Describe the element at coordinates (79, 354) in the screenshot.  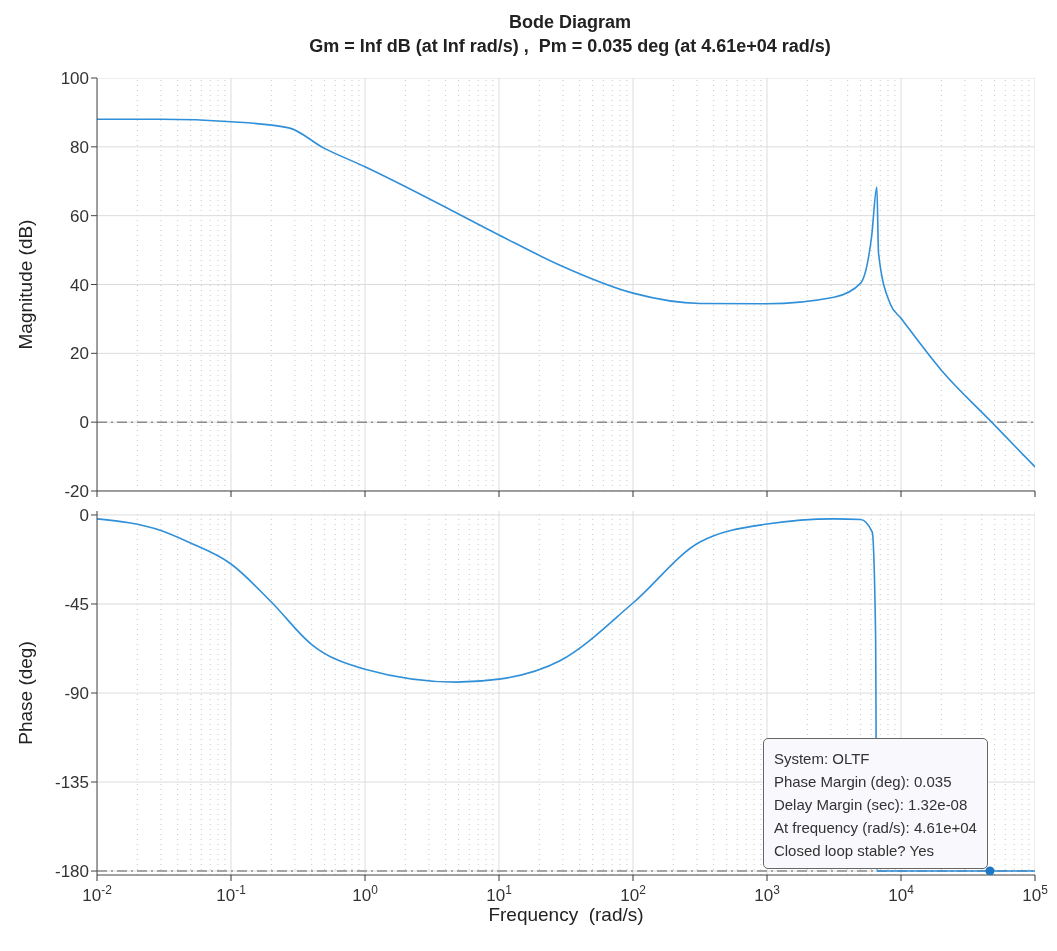
I see `y-tick-label: 20` at that location.